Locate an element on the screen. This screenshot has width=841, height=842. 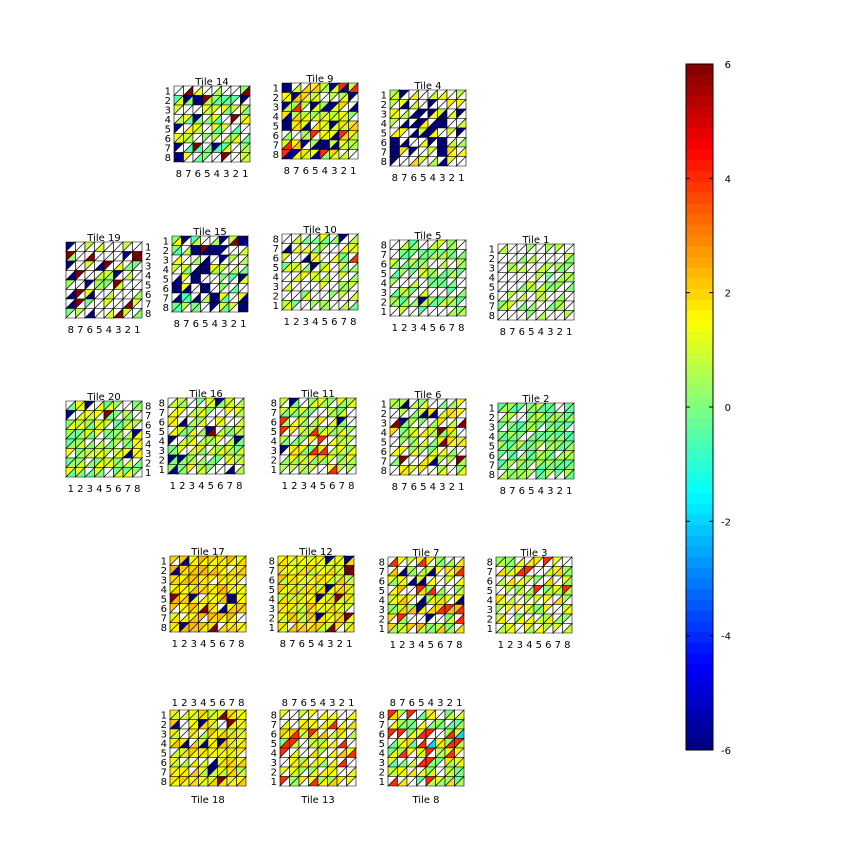
tile-8-x-tick-label: 7 is located at coordinates (402, 703).